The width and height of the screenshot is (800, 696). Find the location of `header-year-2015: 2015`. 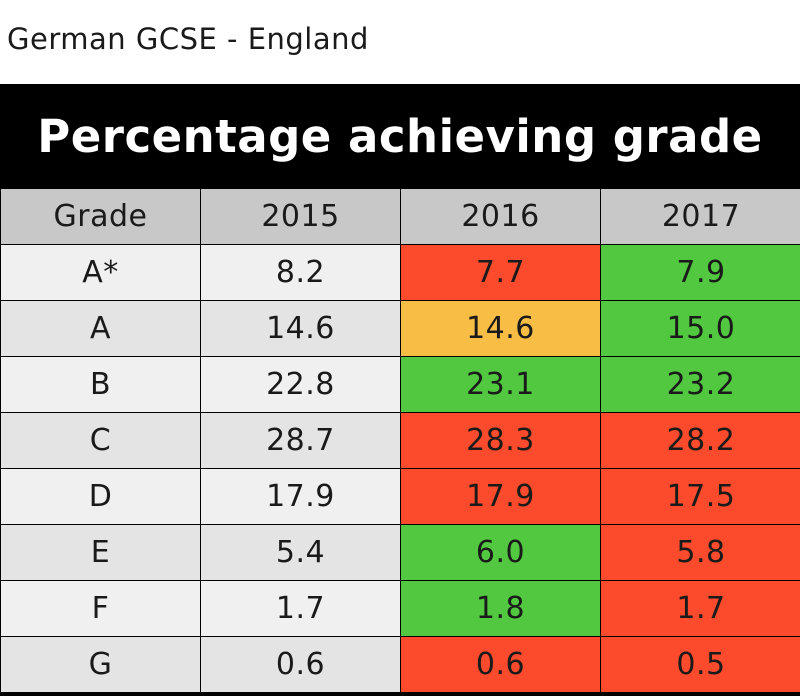

header-year-2015: 2015 is located at coordinates (300, 216).